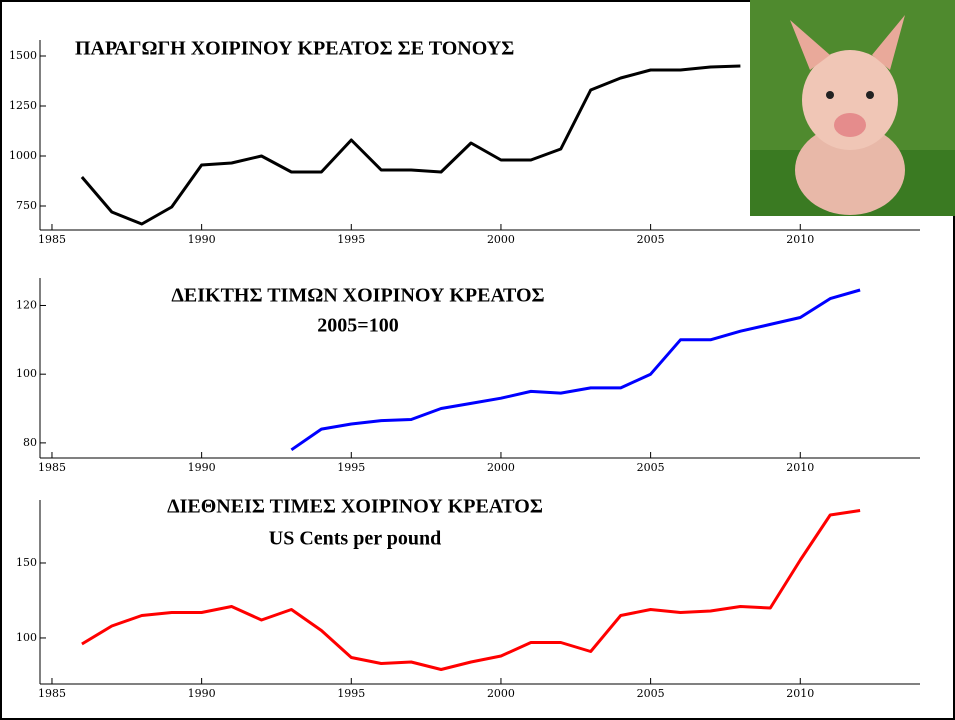 This screenshot has height=720, width=955. I want to click on data-line, so click(575, 370).